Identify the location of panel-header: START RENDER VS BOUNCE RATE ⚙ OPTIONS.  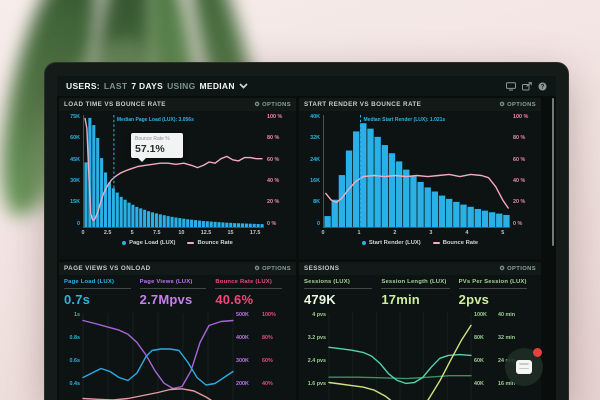
(420, 104).